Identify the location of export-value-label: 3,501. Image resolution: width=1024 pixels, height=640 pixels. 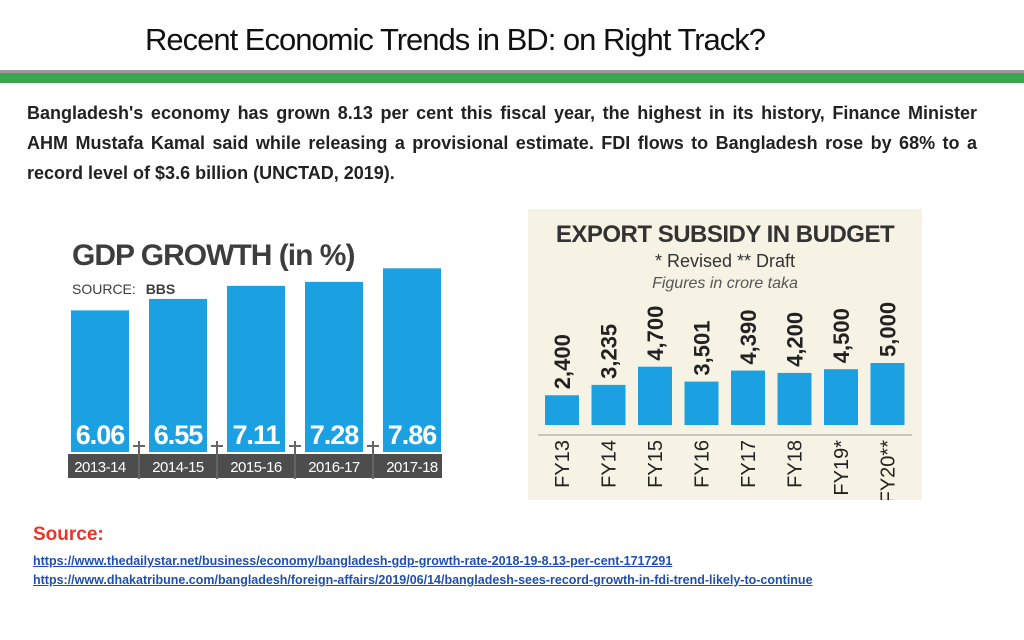
(702, 348).